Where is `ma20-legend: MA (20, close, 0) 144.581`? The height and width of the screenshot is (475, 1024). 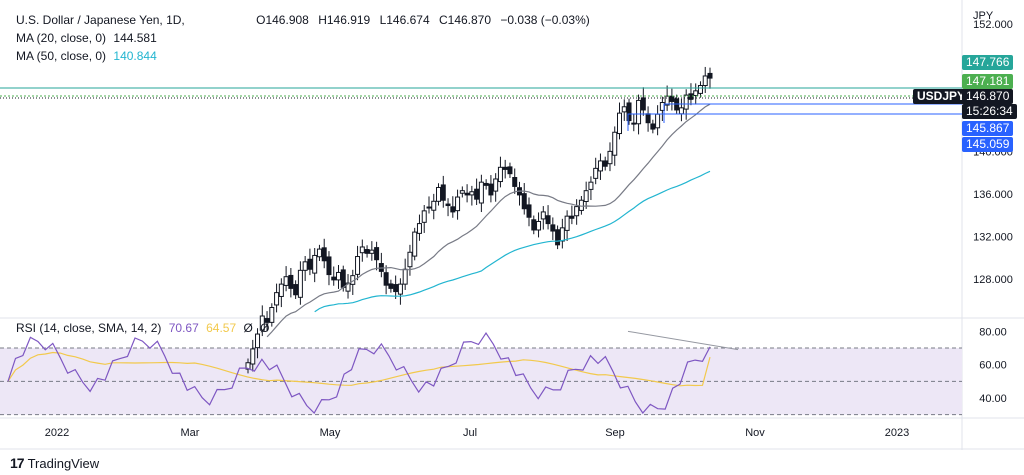 ma20-legend: MA (20, close, 0) 144.581 is located at coordinates (86, 38).